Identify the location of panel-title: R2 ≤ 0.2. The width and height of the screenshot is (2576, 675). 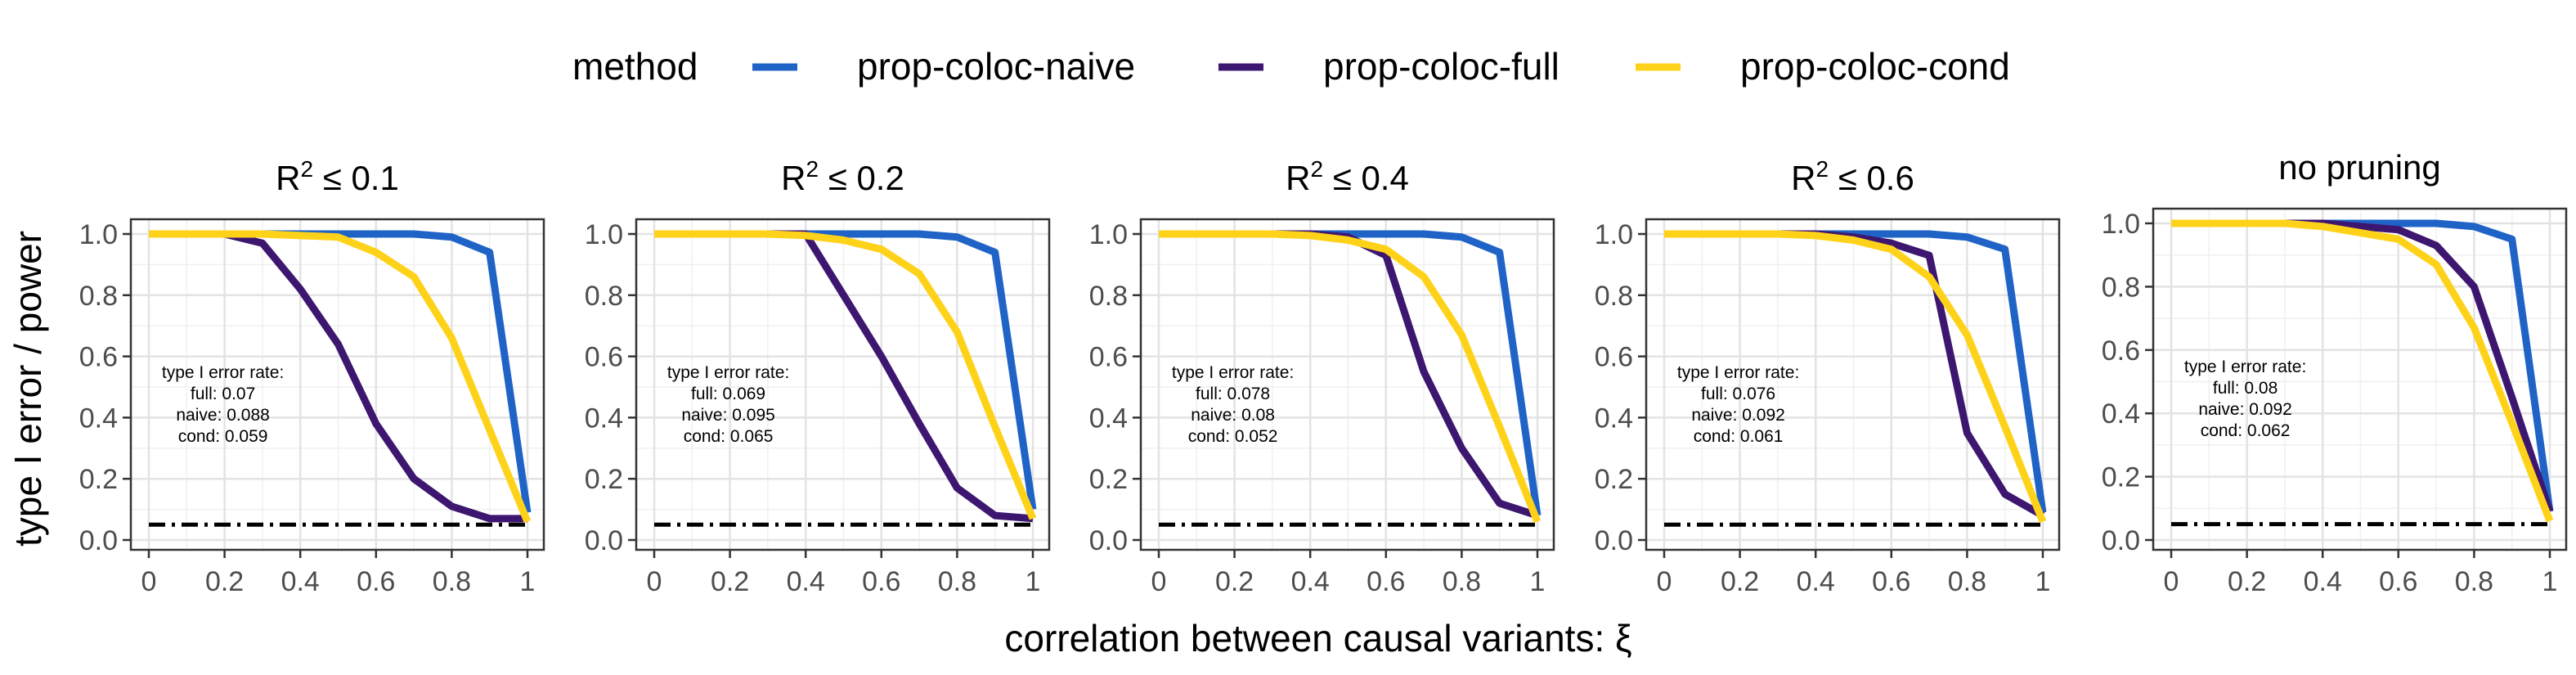
(842, 177).